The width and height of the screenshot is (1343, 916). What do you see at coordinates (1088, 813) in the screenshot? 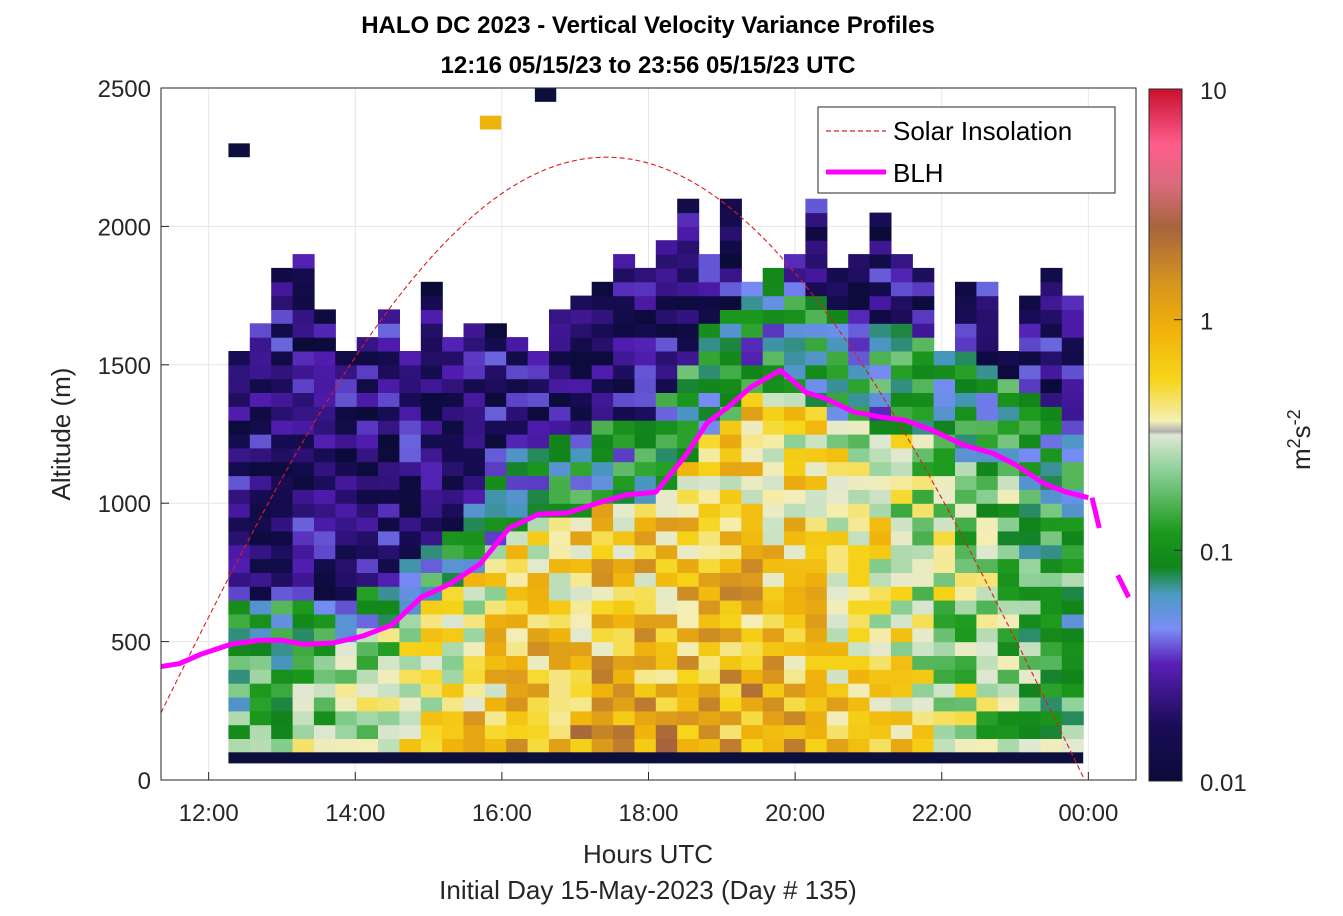
I see `x-tick-label: 00:00` at bounding box center [1088, 813].